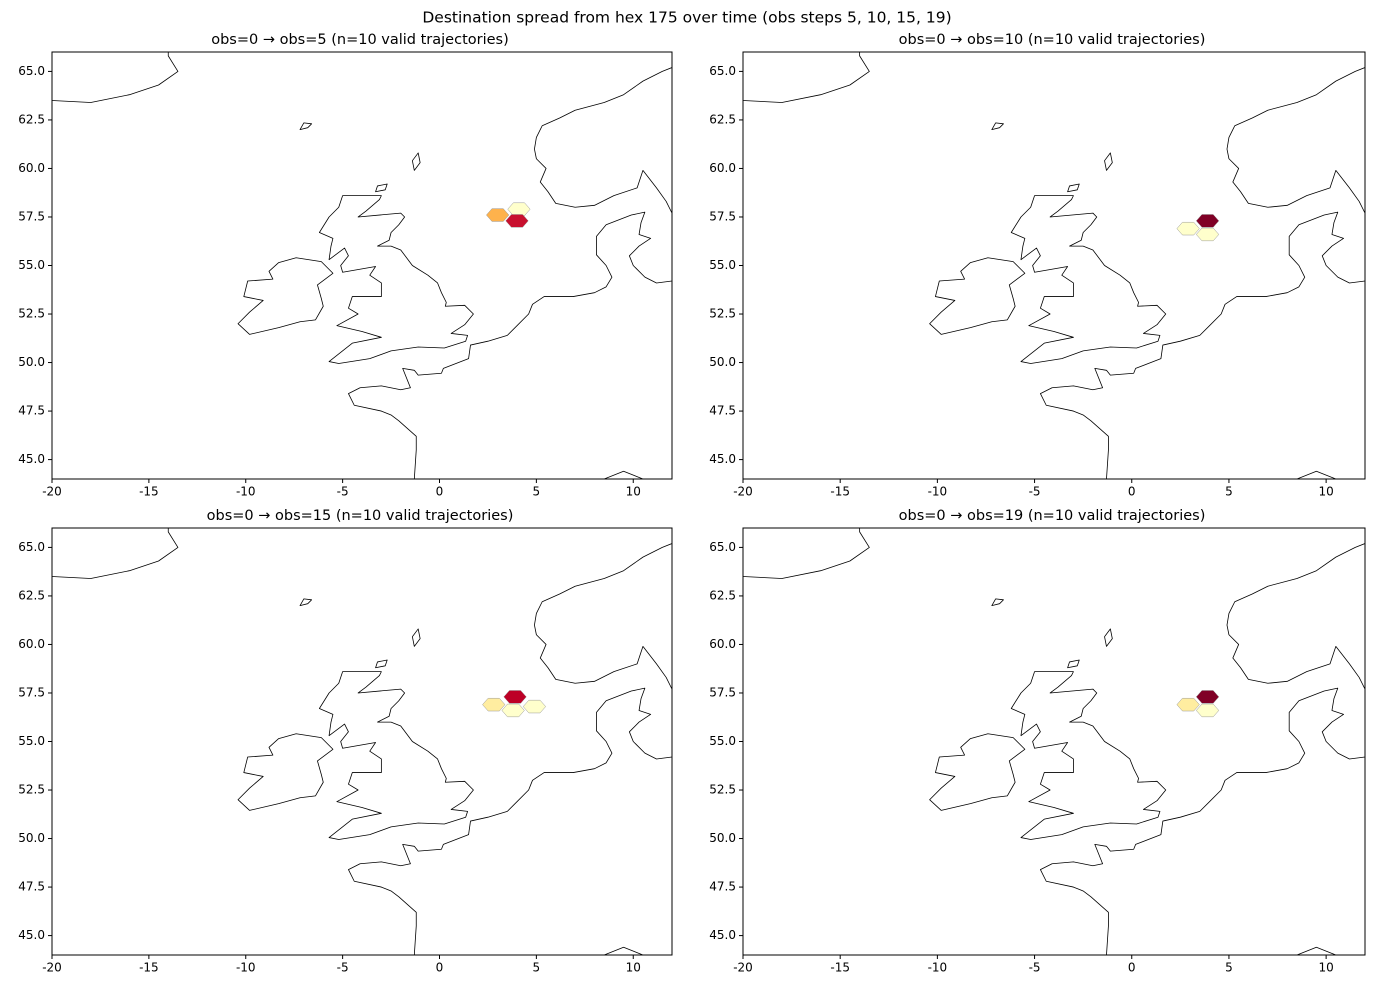 Image resolution: width=1375 pixels, height=990 pixels. What do you see at coordinates (1052, 516) in the screenshot?
I see `panel-title: obs=0 → obs=19 (n=10 valid trajectories)` at bounding box center [1052, 516].